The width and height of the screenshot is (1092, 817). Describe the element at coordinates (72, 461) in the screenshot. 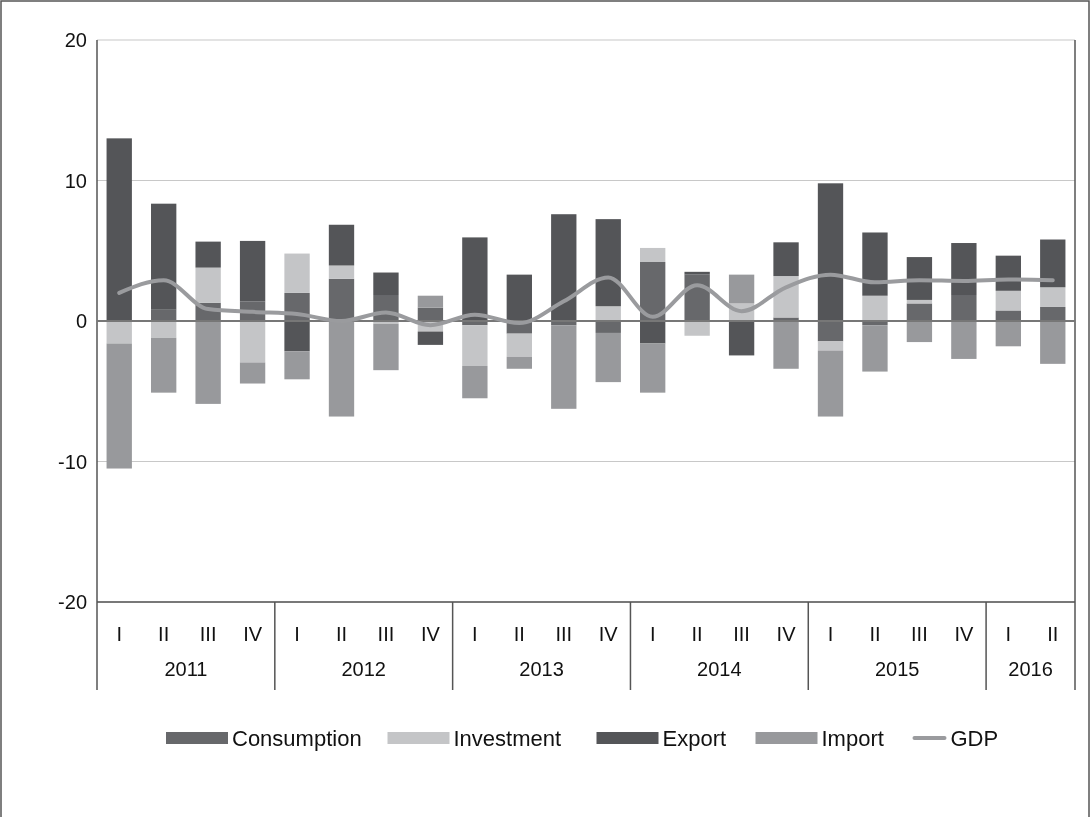

I see `y-tick-label: -10` at that location.